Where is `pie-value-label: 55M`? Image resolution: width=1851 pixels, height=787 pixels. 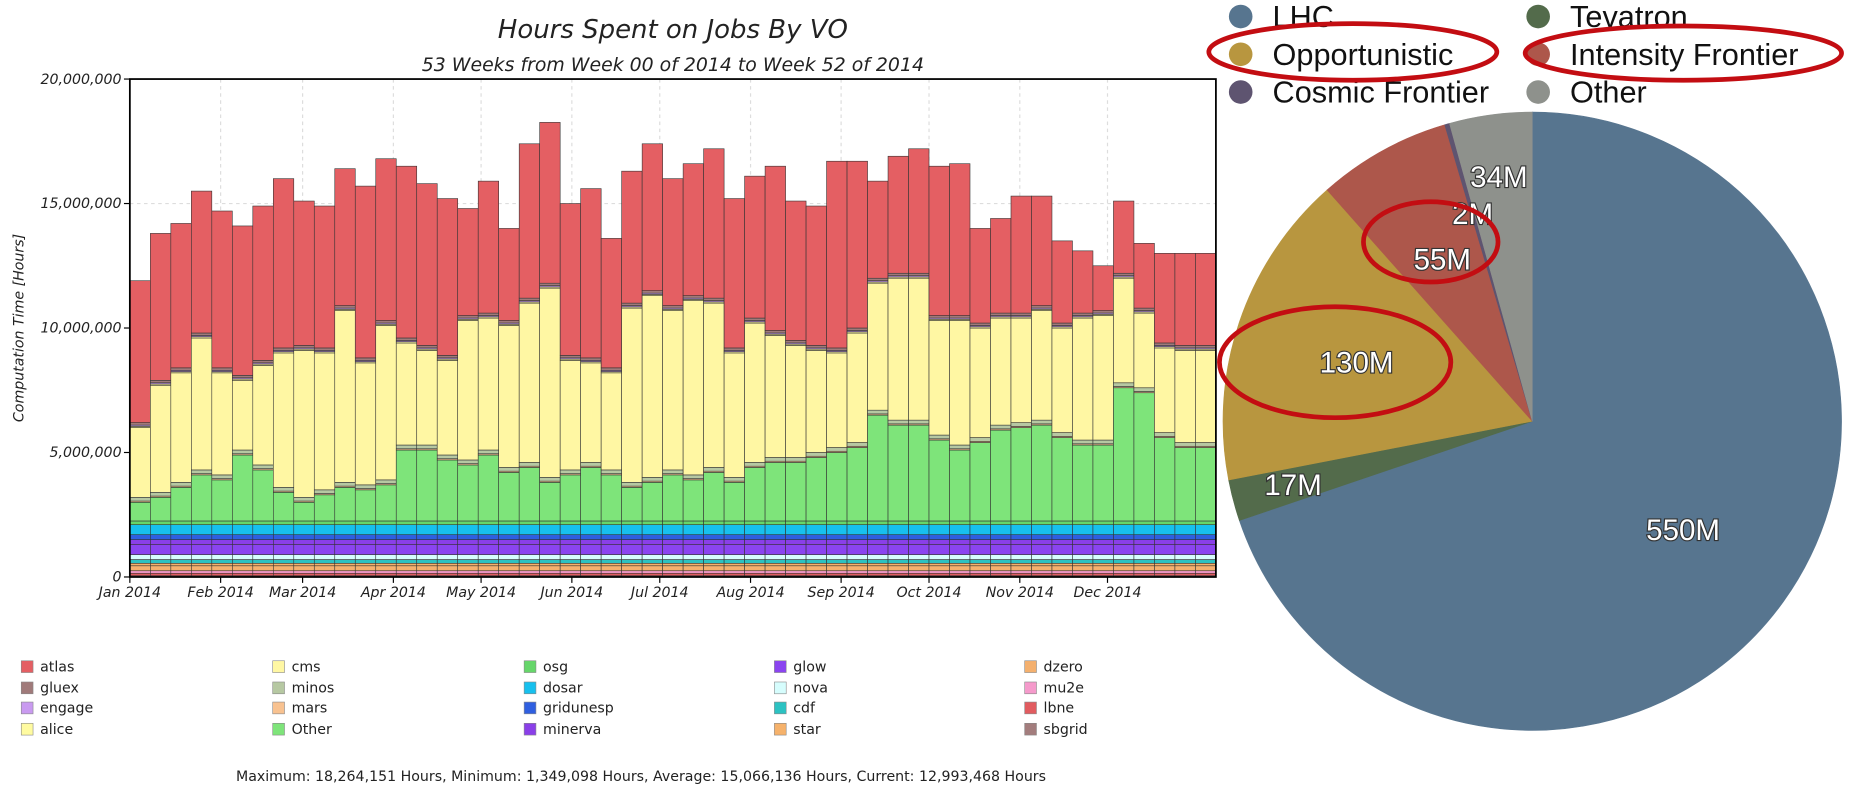 pie-value-label: 55M is located at coordinates (1442, 260).